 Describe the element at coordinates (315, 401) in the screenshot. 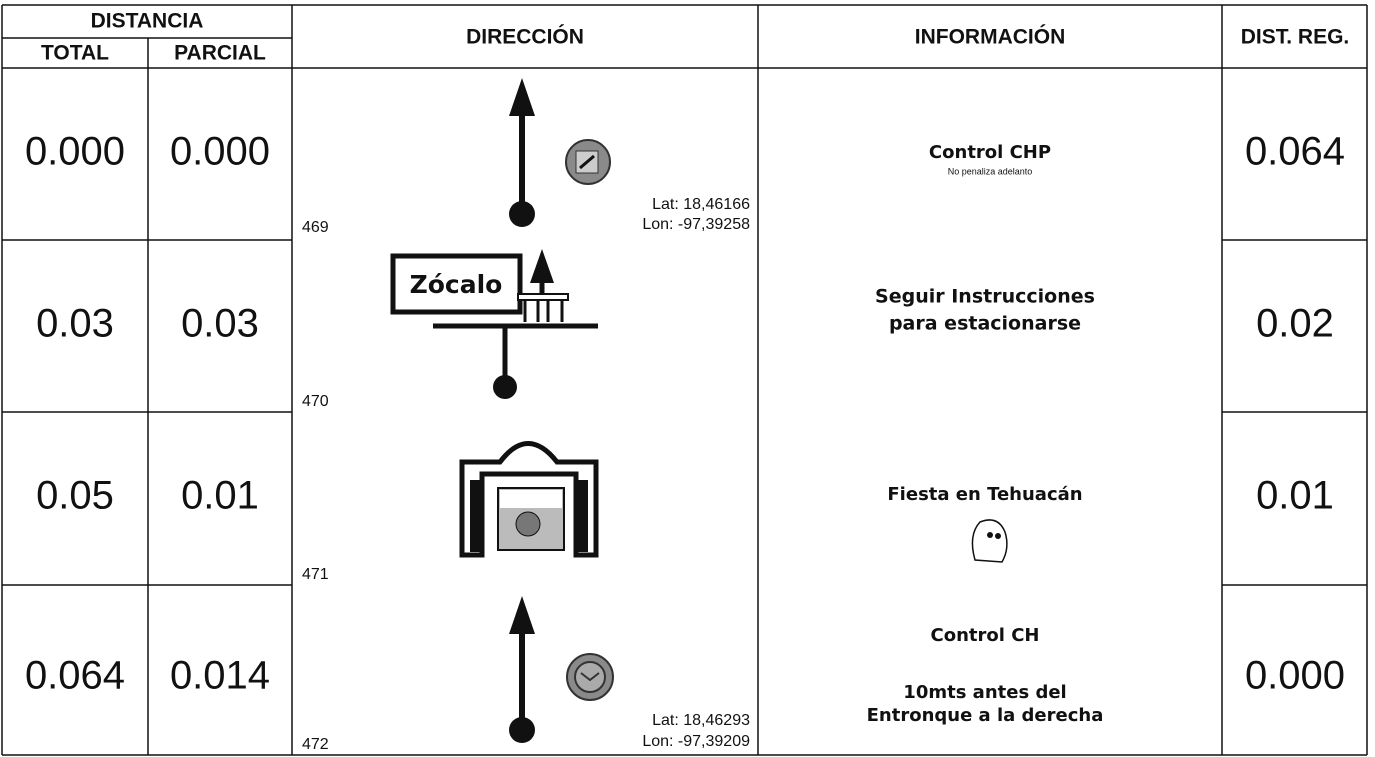

I see `step-number: 470` at that location.